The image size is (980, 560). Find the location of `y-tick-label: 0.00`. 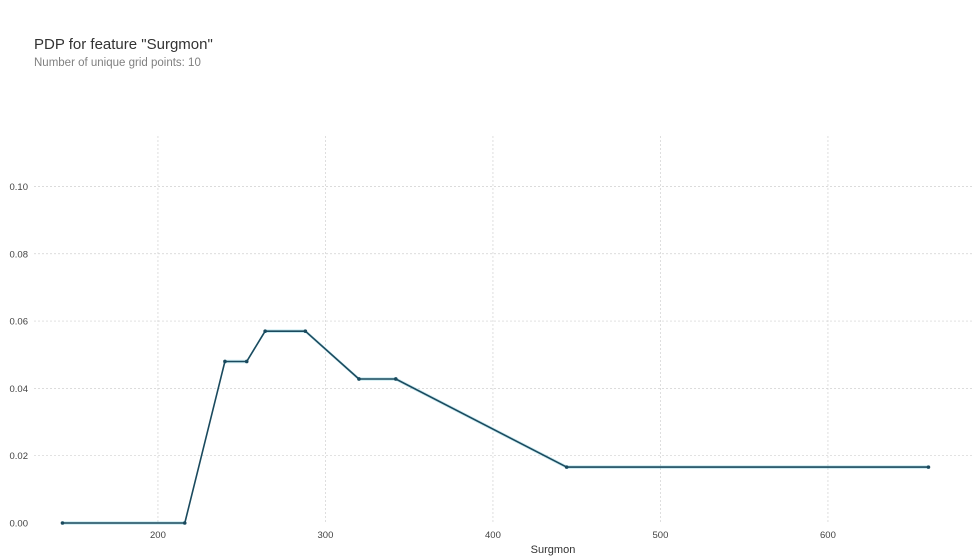

y-tick-label: 0.00 is located at coordinates (19, 524).